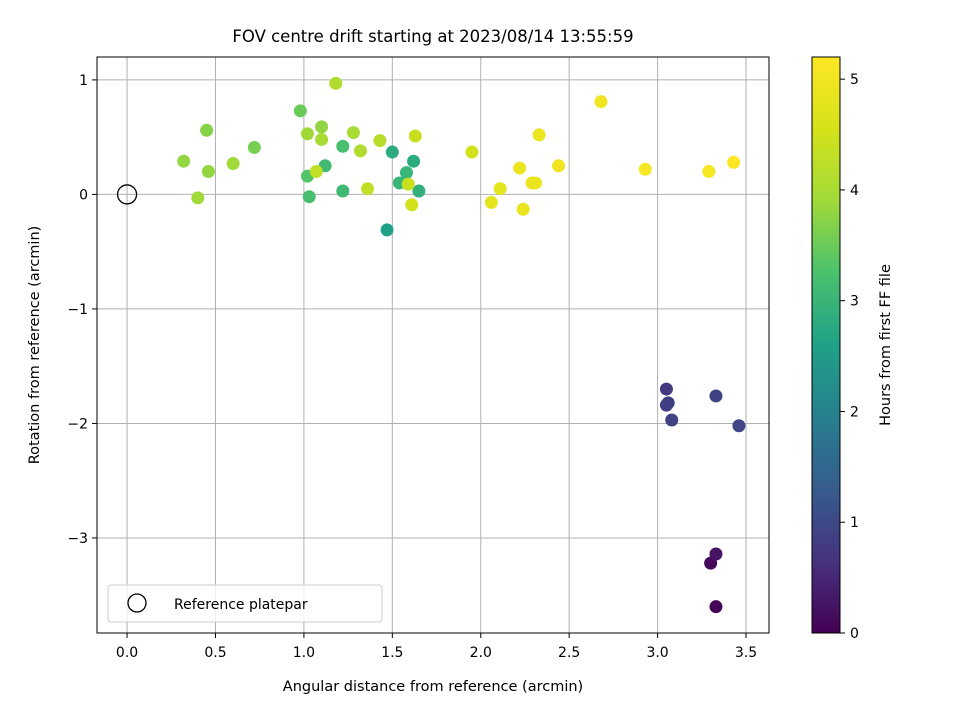  Describe the element at coordinates (854, 80) in the screenshot. I see `colorbar-tick-label: 5` at that location.